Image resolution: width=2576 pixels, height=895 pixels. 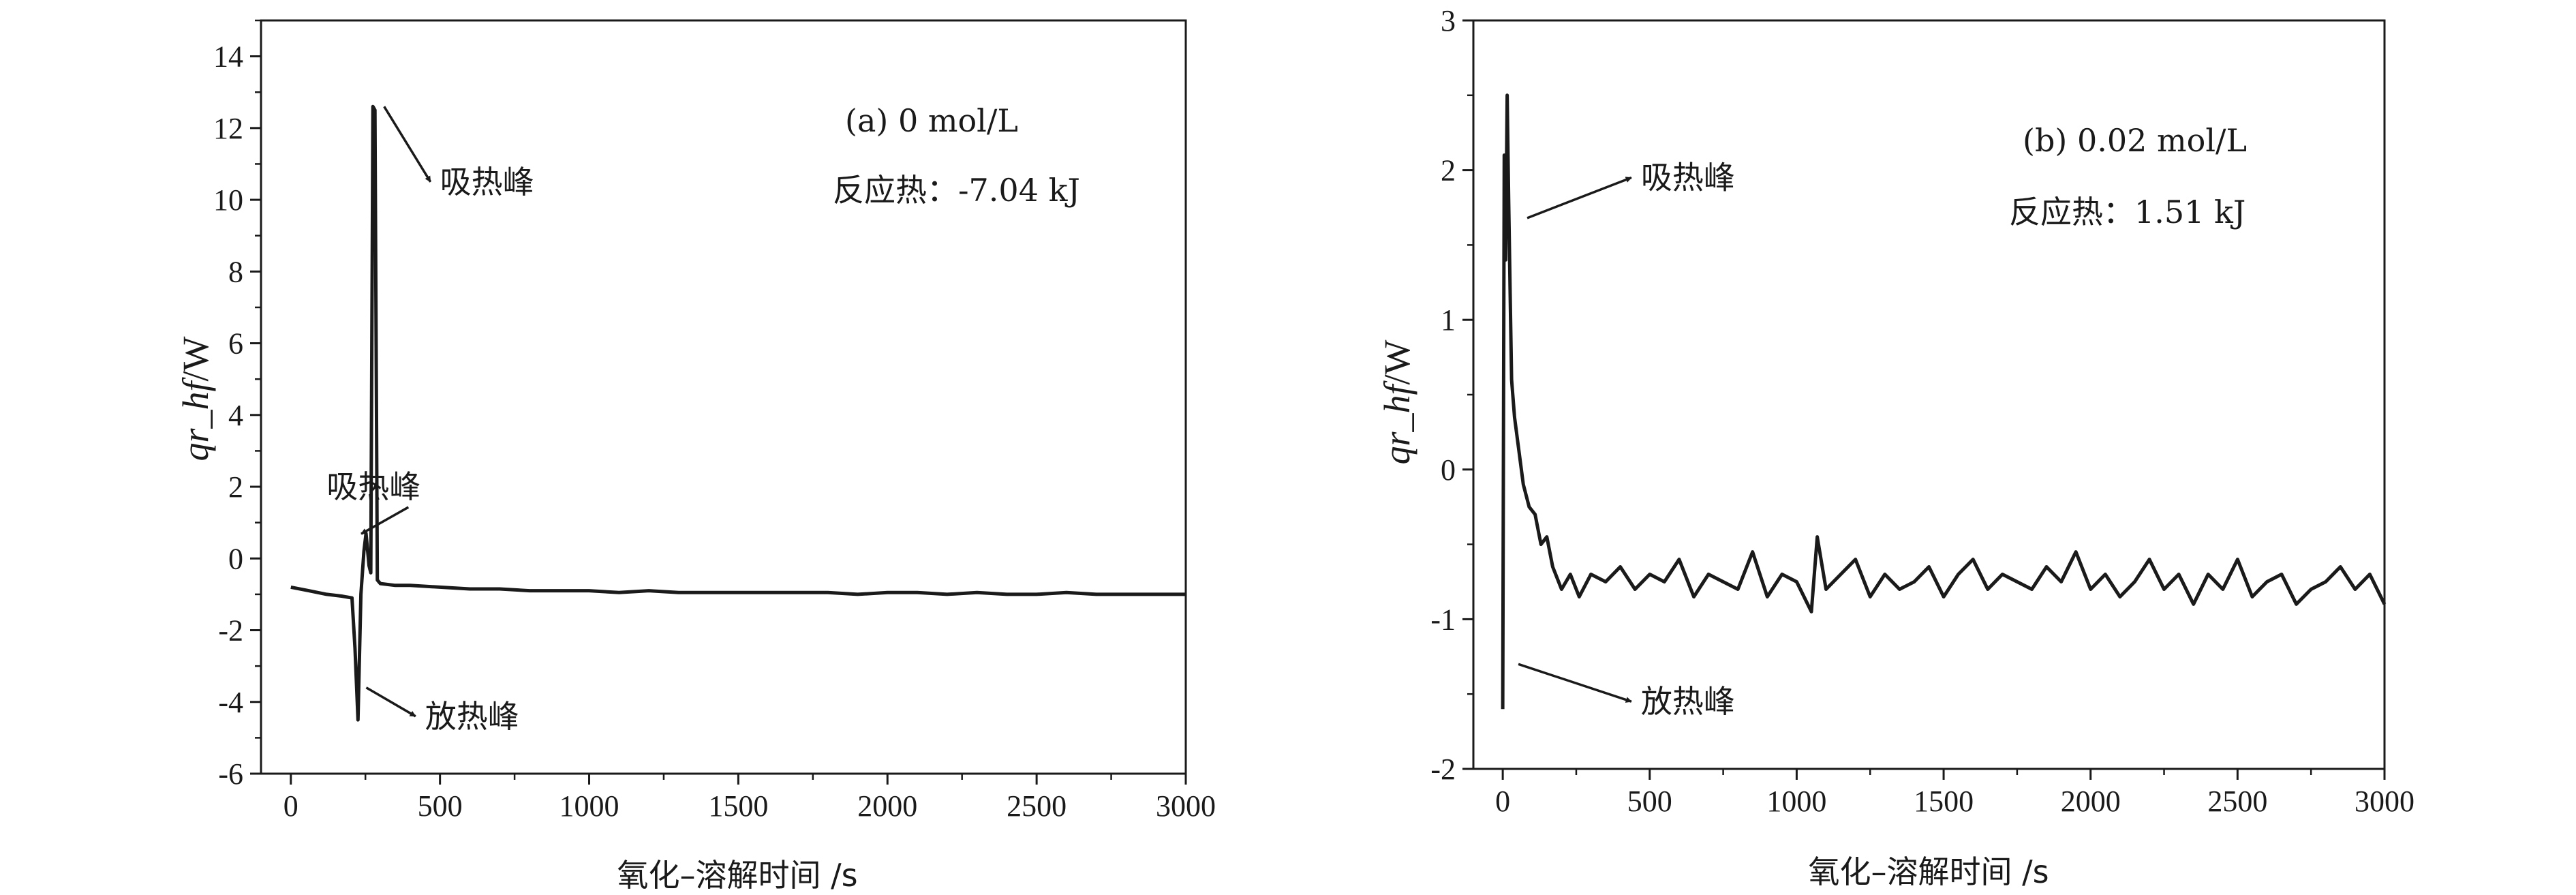 I want to click on x-tick-label-b: 1500, so click(x=1944, y=801).